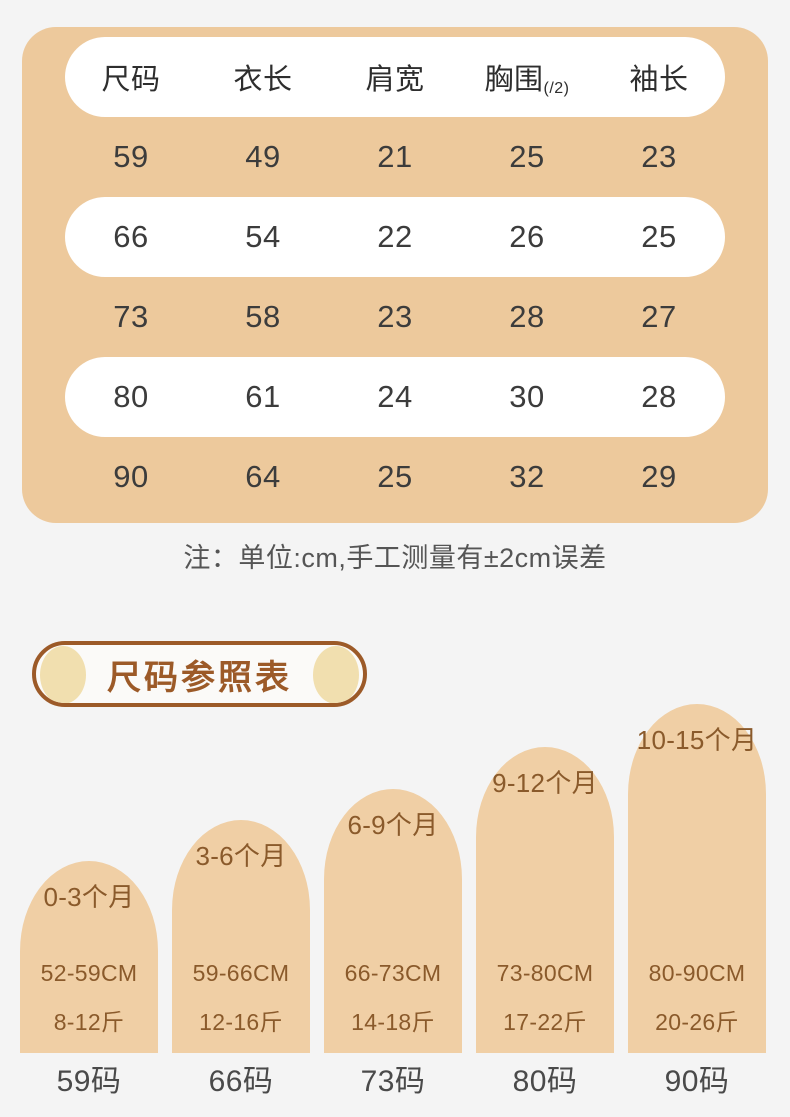 This screenshot has width=790, height=1117. I want to click on cell-length: 58, so click(263, 316).